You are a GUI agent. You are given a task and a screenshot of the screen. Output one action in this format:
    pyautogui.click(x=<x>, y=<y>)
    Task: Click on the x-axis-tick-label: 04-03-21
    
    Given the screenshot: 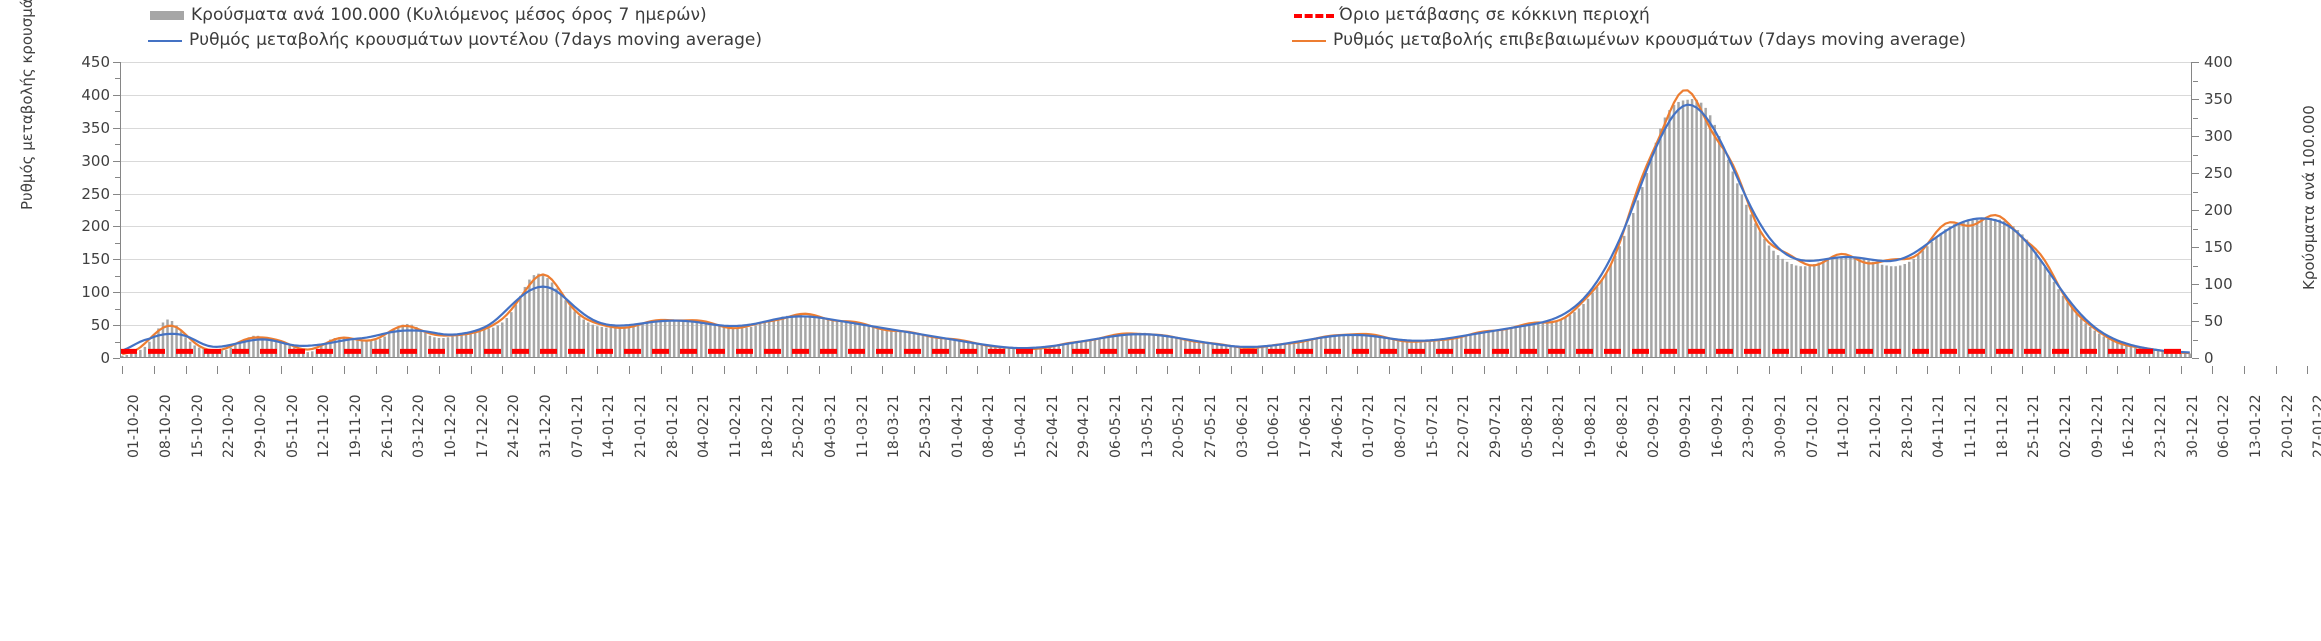 What is the action you would take?
    pyautogui.click(x=830, y=426)
    